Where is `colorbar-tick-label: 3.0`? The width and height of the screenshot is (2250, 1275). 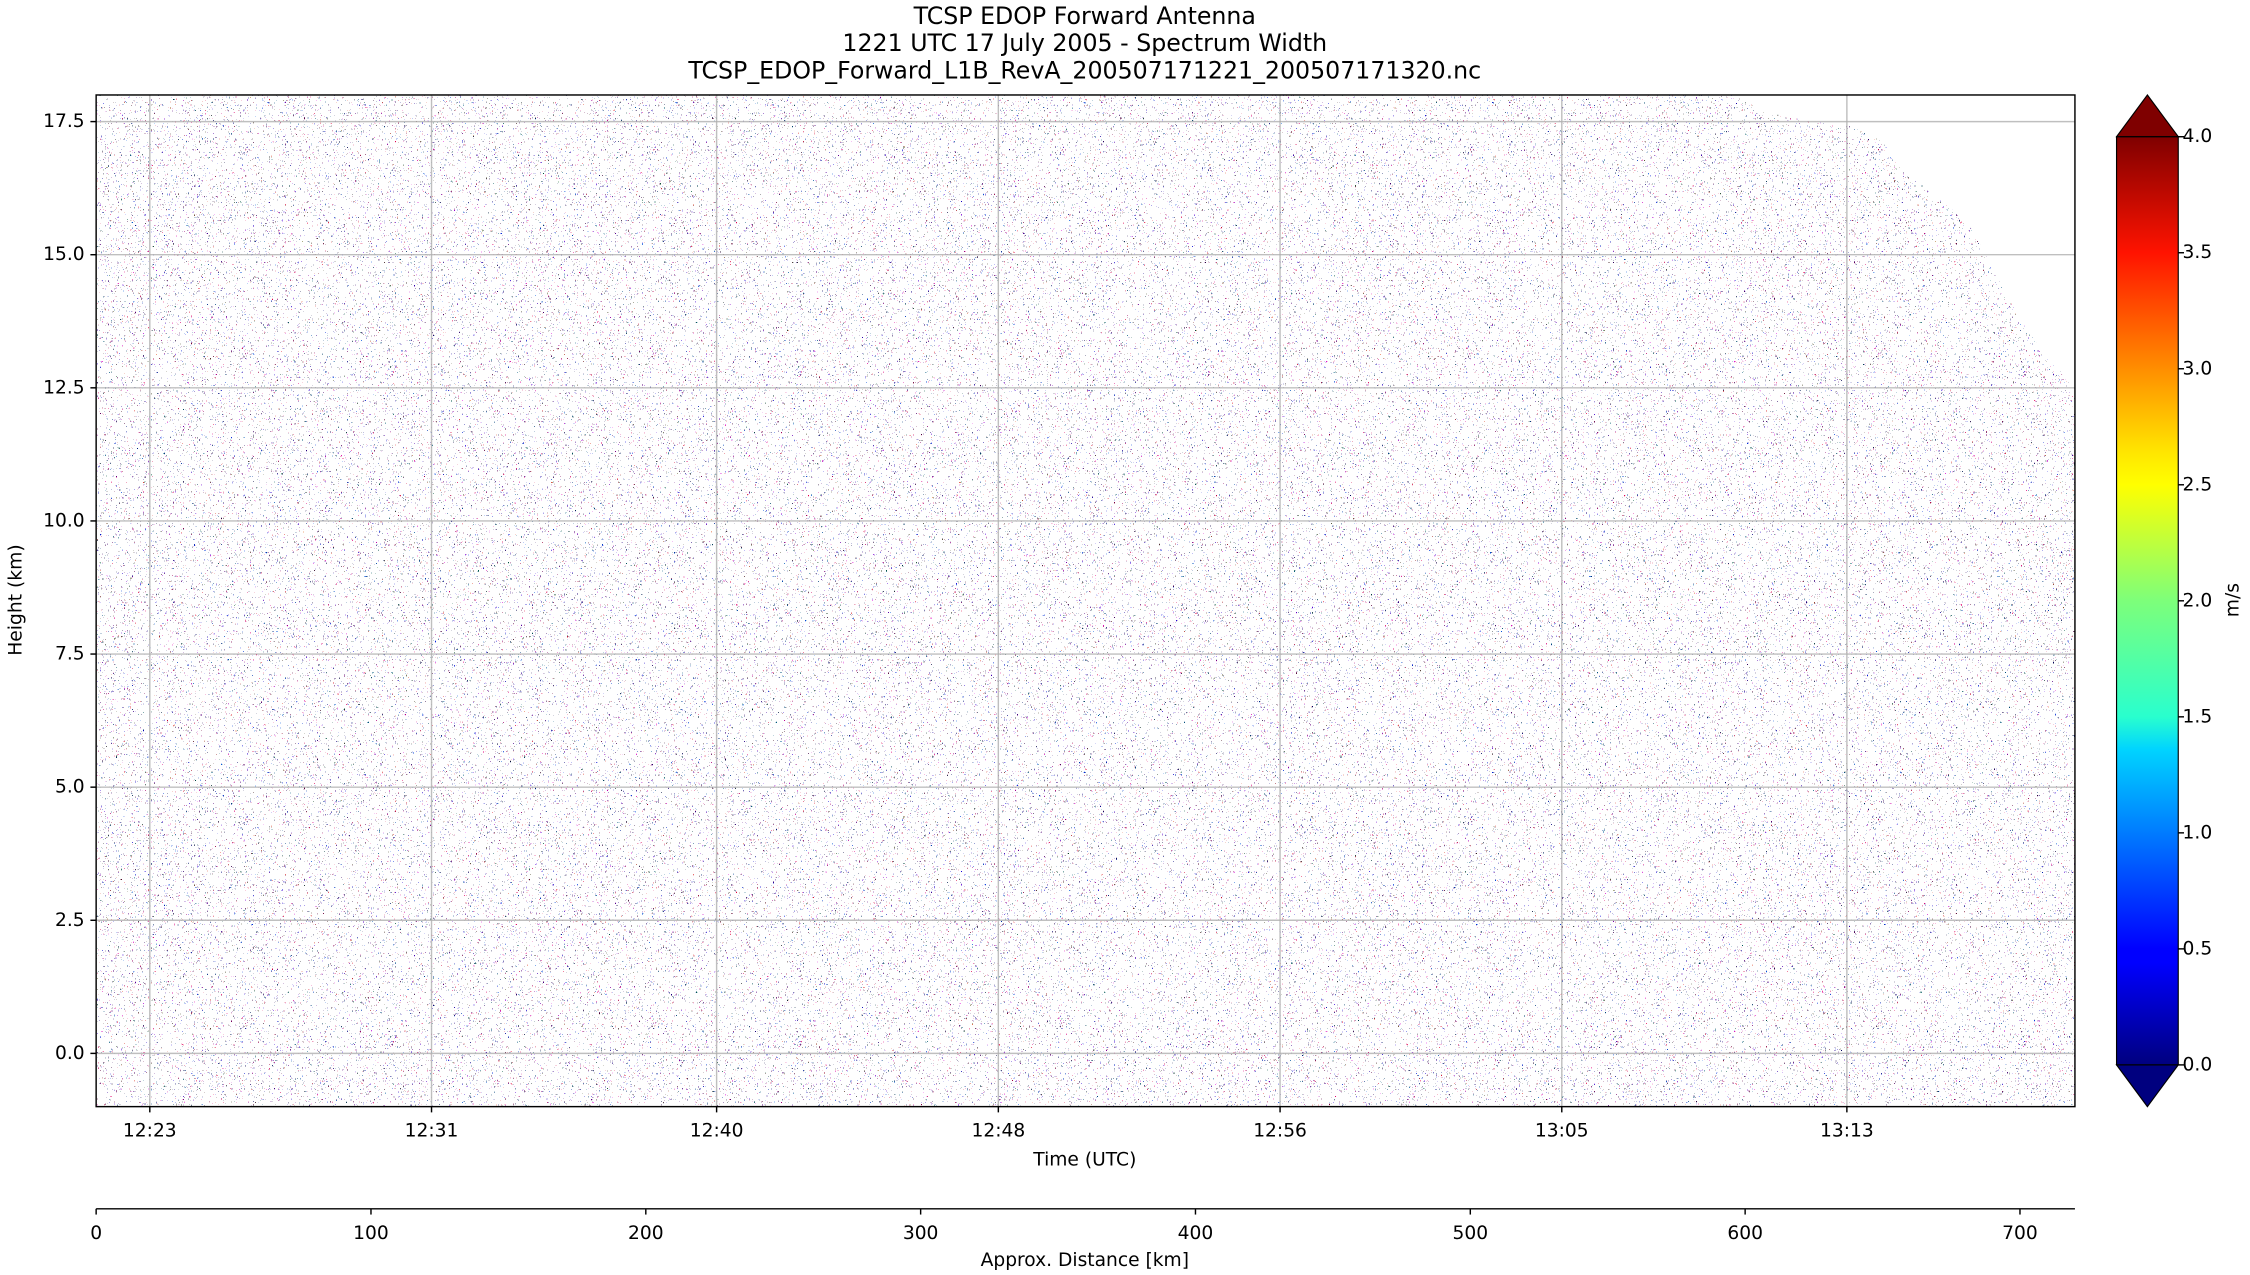
colorbar-tick-label: 3.0 is located at coordinates (2198, 368).